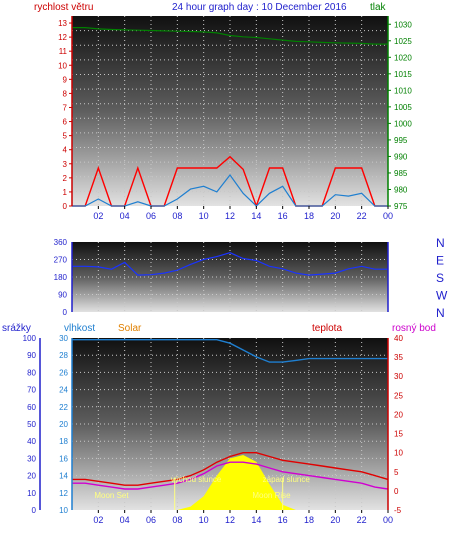  I want to click on pressure-tick-label: 1015, so click(403, 74).